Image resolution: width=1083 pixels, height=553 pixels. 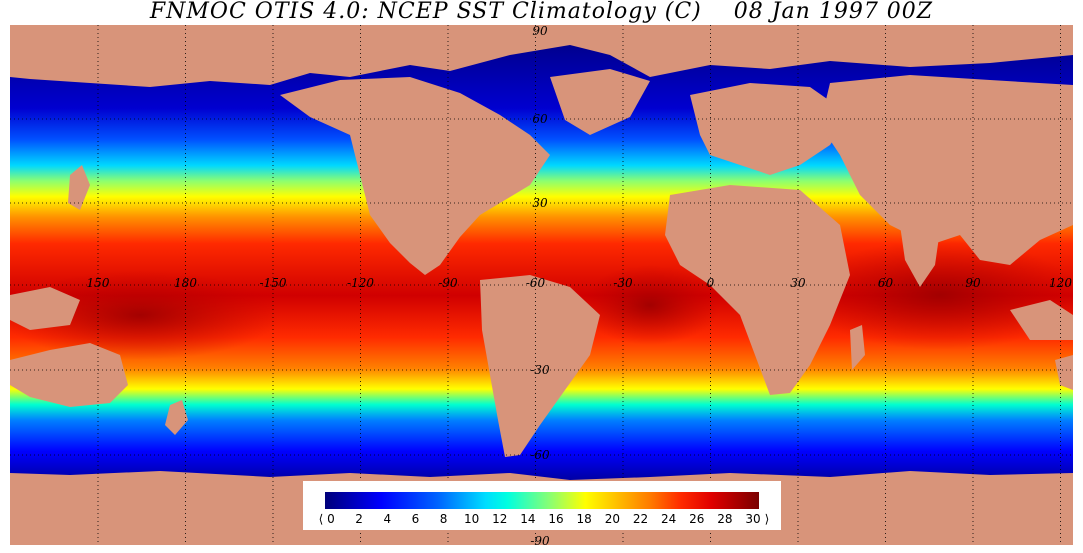 What do you see at coordinates (770, 129) in the screenshot?
I see `europe` at bounding box center [770, 129].